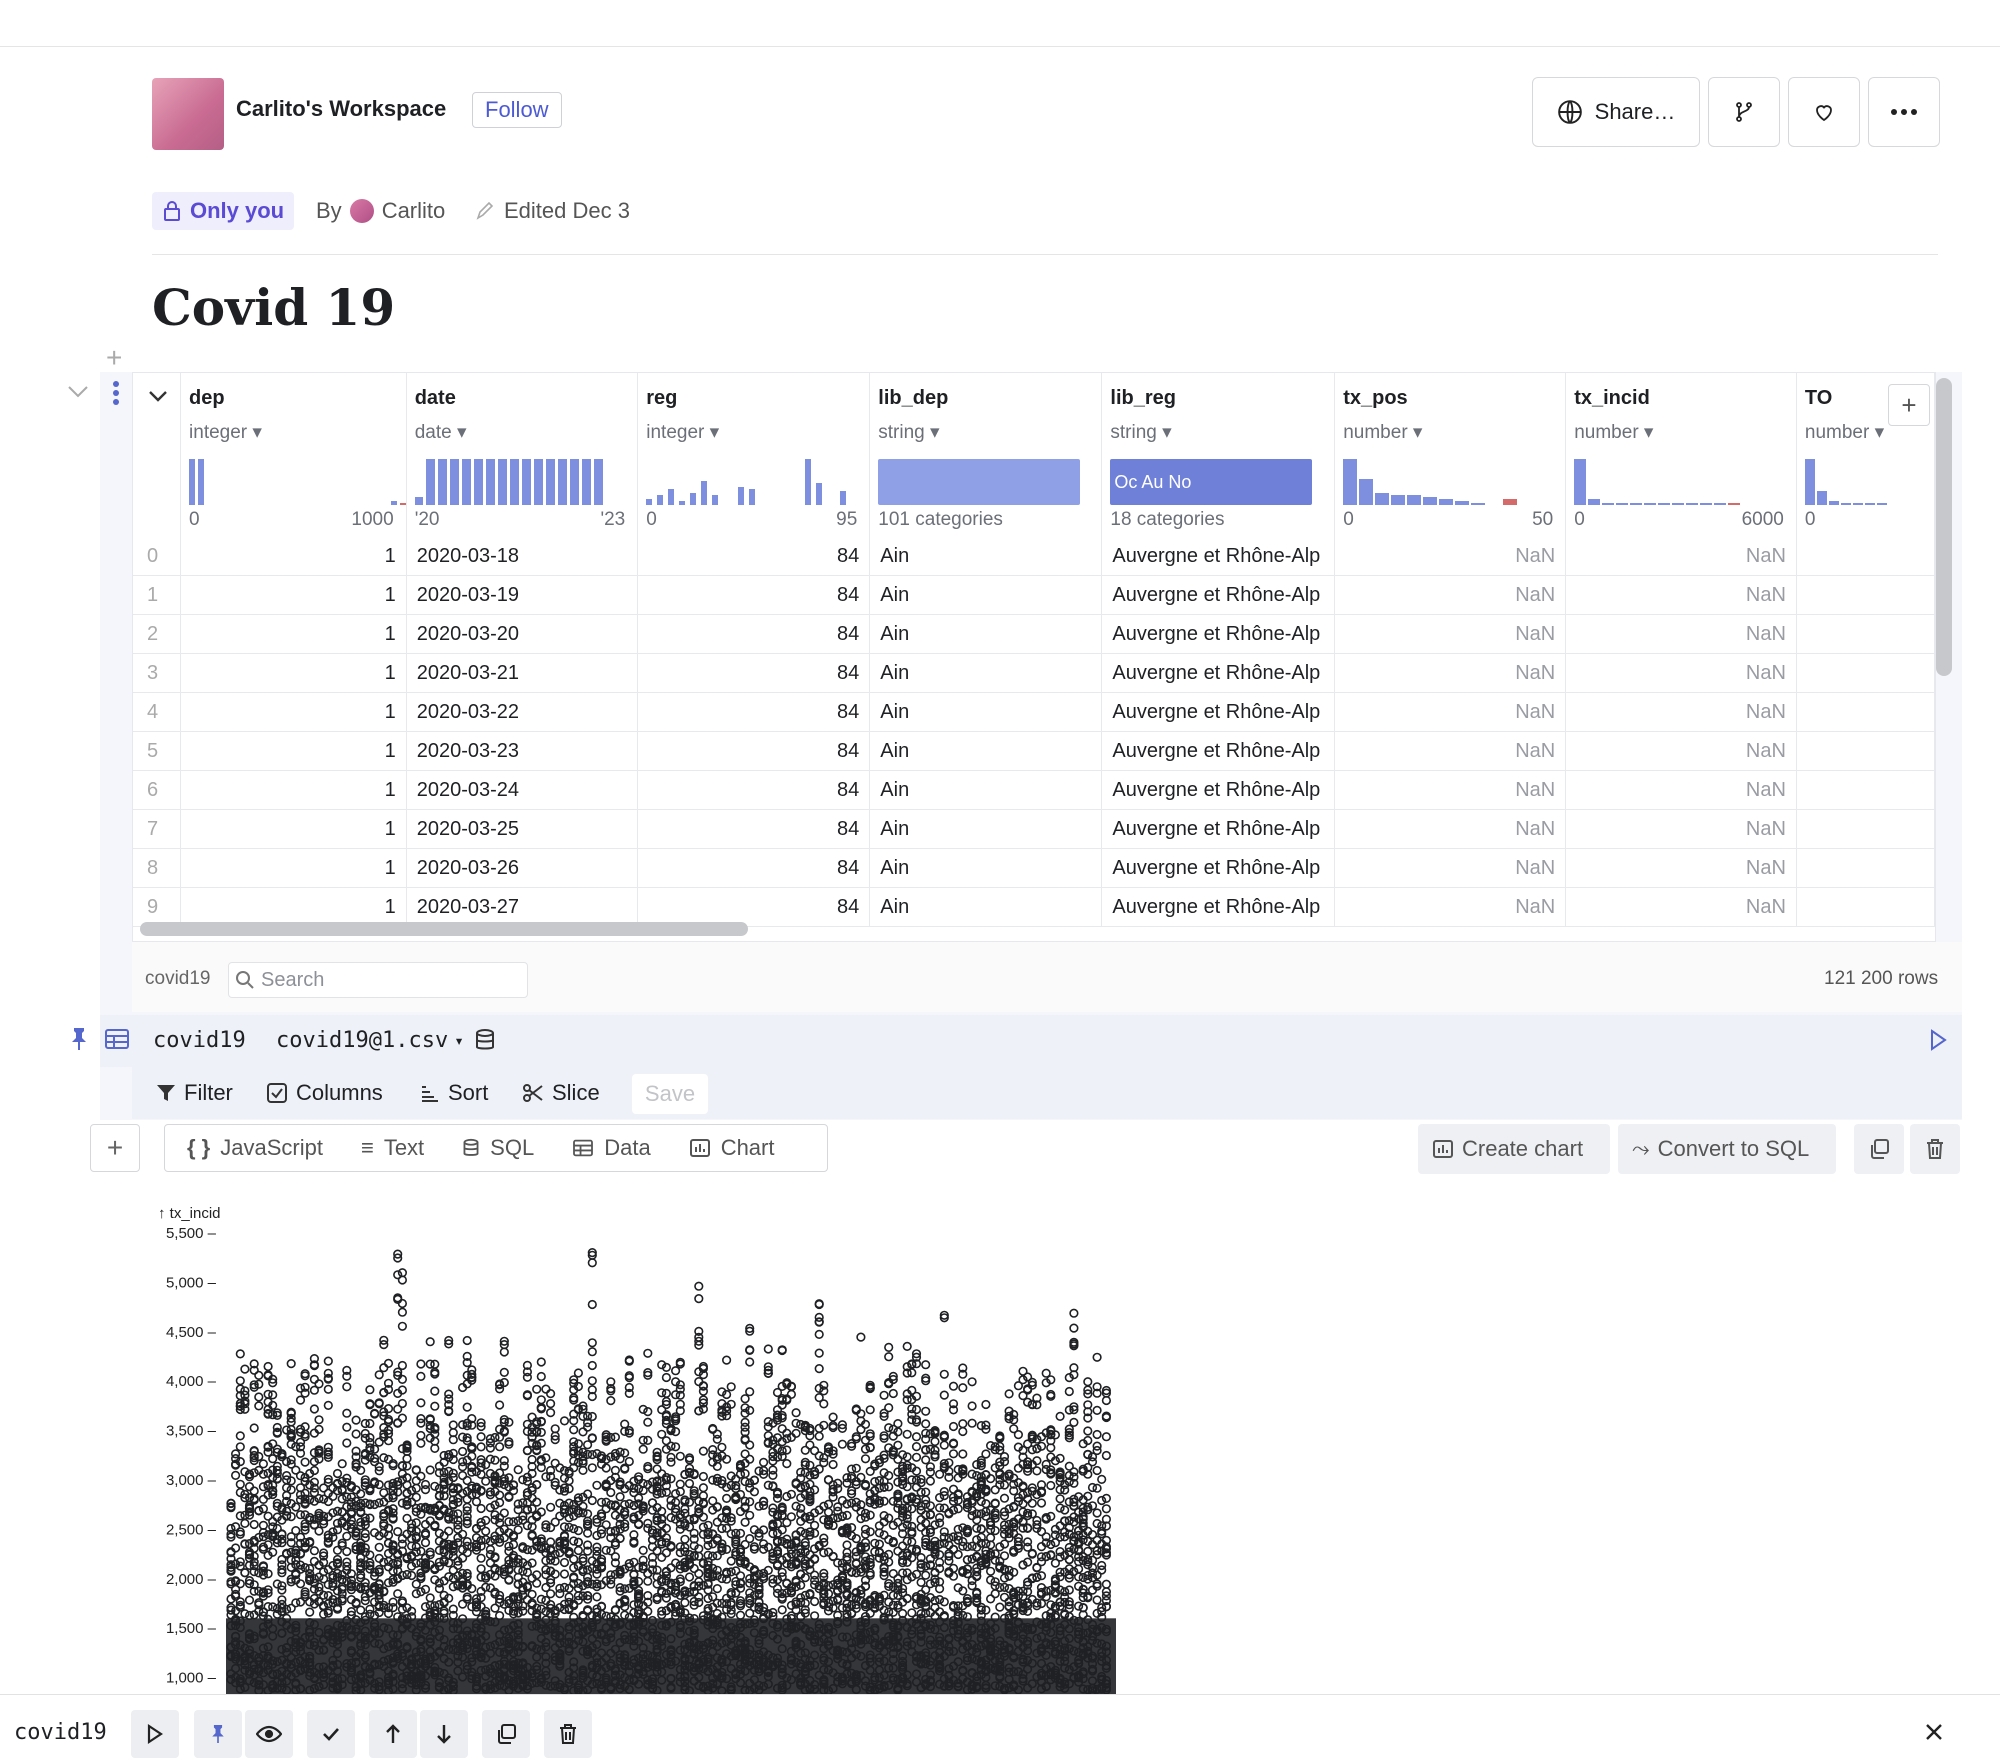  Describe the element at coordinates (731, 1148) in the screenshot. I see `insert-chart-button: Chart` at that location.